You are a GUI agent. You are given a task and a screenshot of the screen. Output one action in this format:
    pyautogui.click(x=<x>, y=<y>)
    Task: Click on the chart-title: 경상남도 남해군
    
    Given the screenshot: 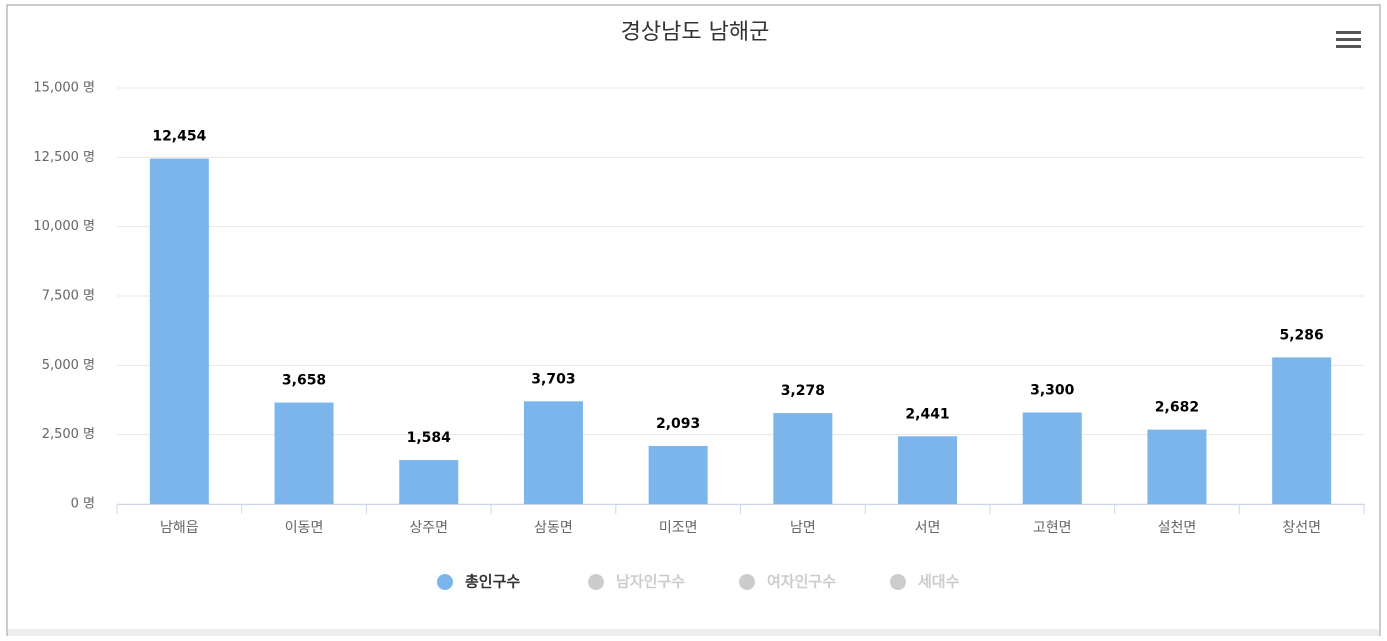 What is the action you would take?
    pyautogui.click(x=695, y=32)
    